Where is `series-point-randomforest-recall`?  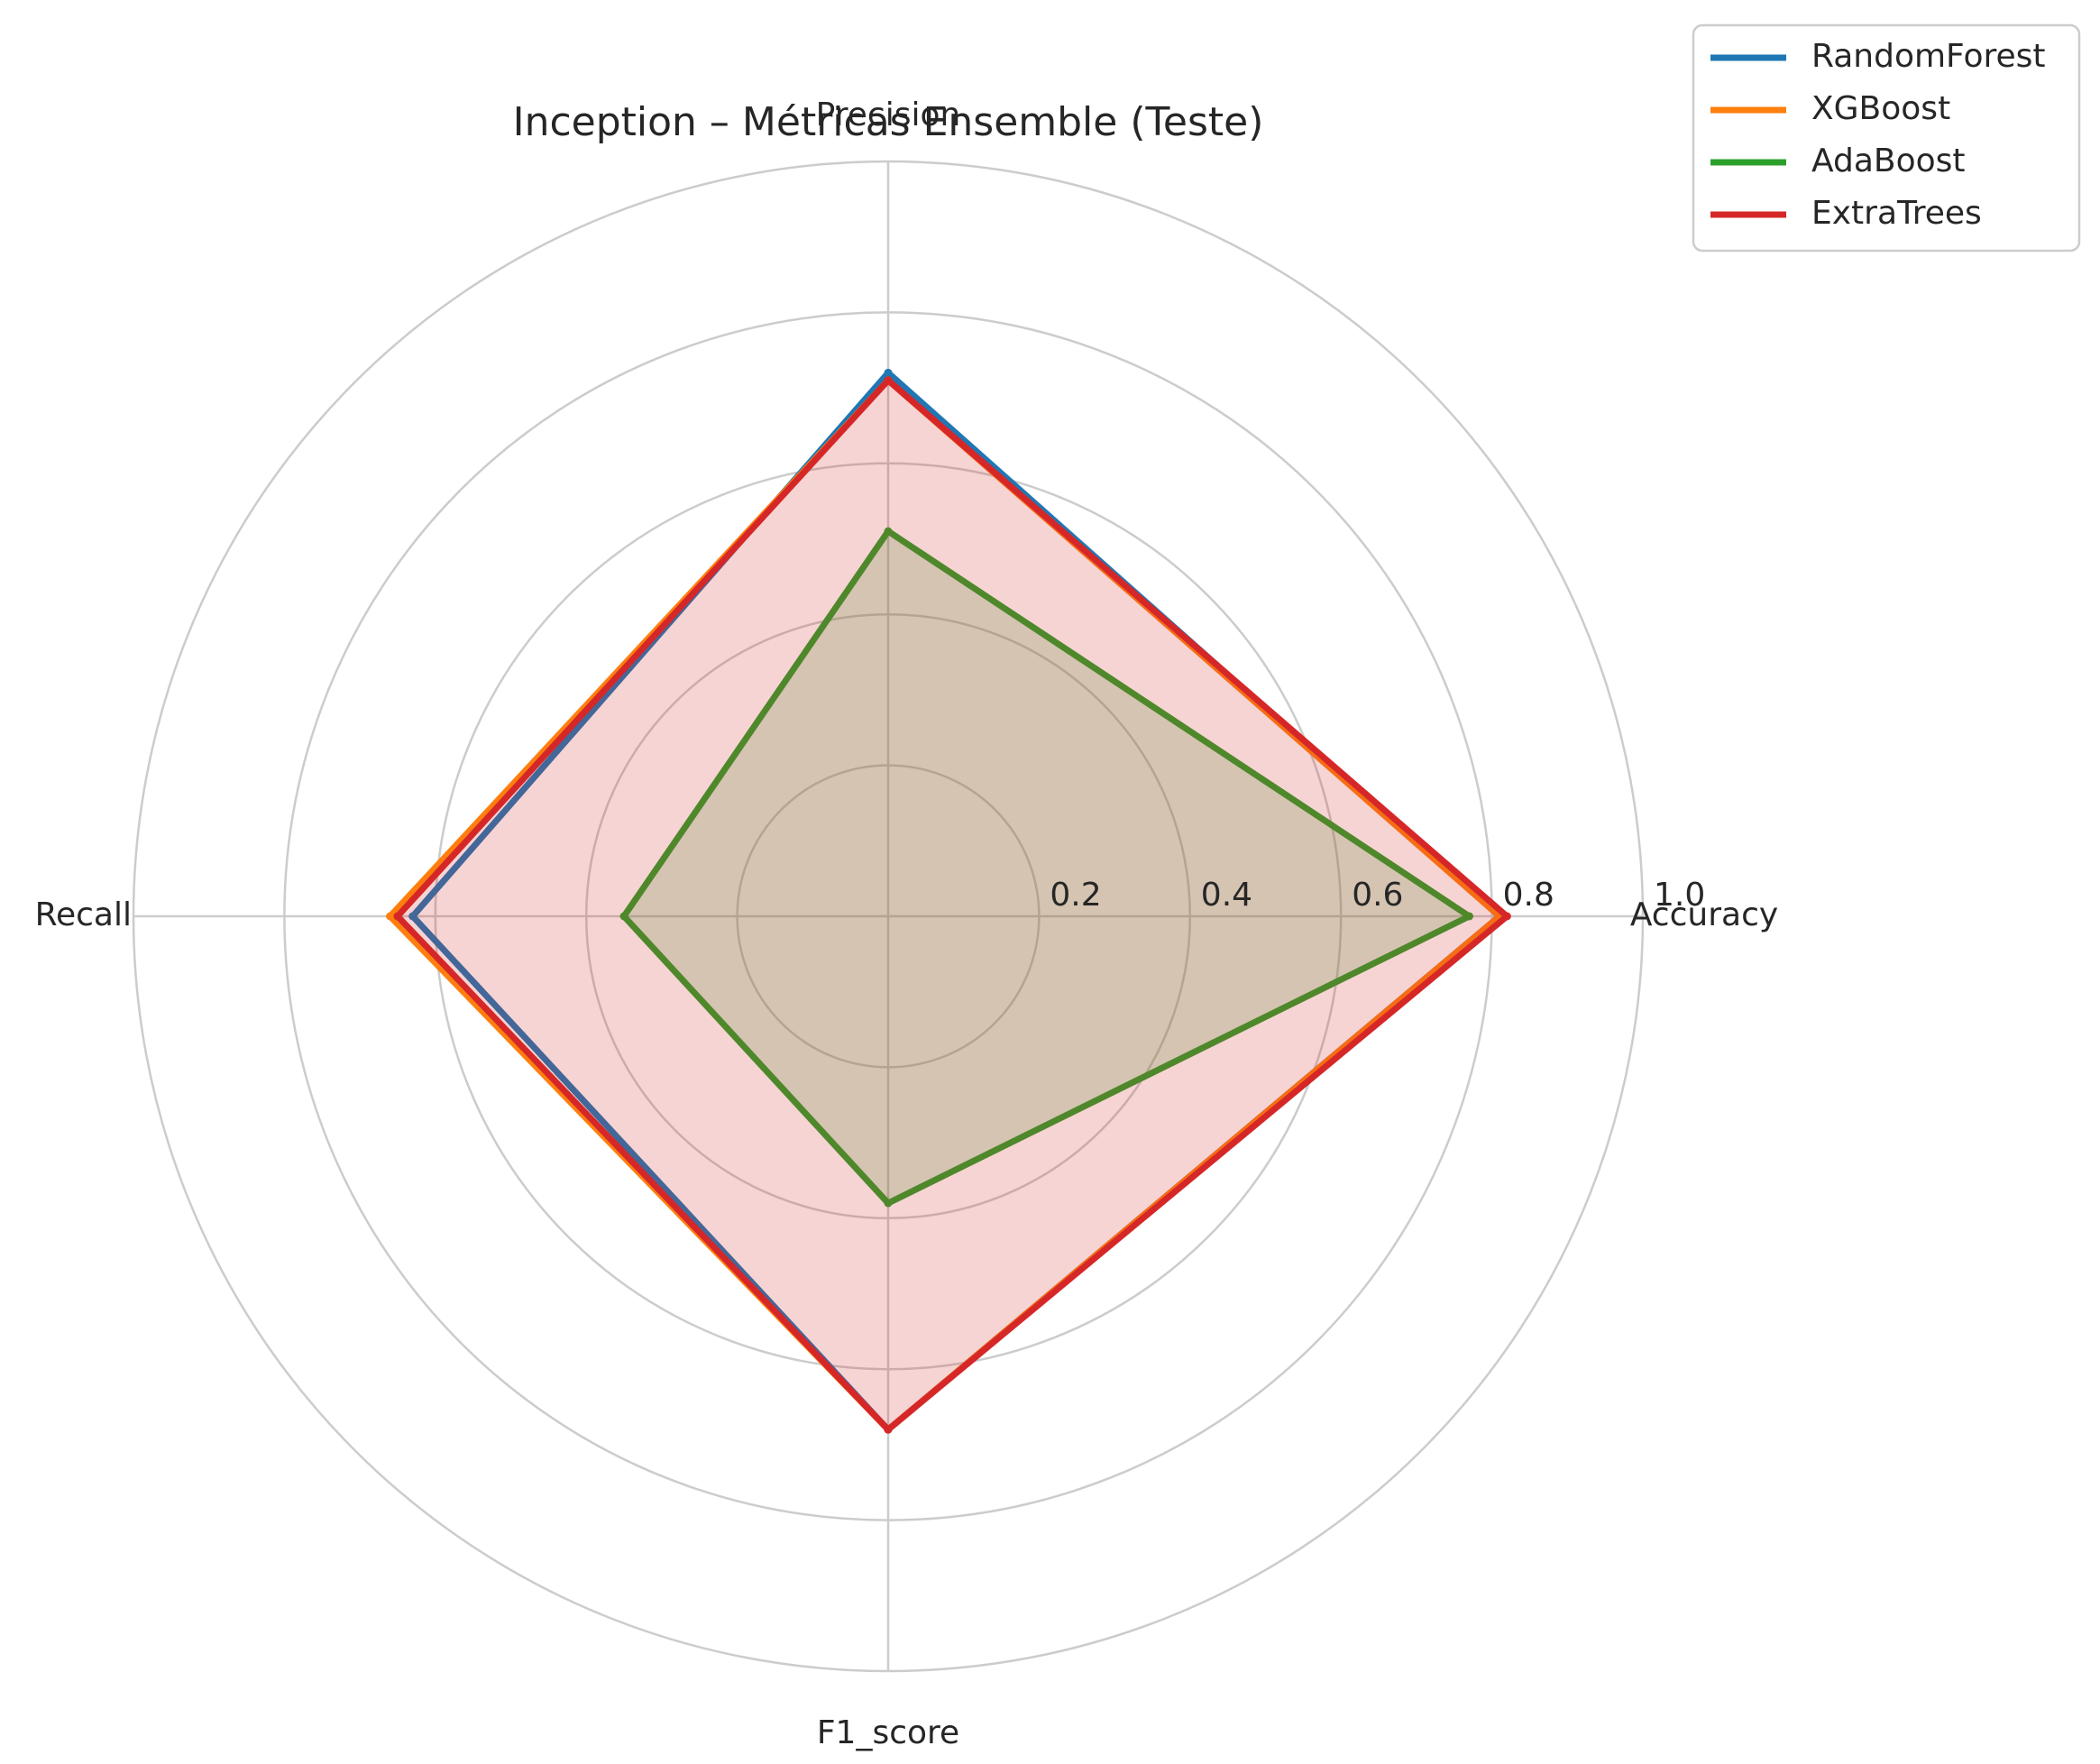
series-point-randomforest-recall is located at coordinates (412, 916).